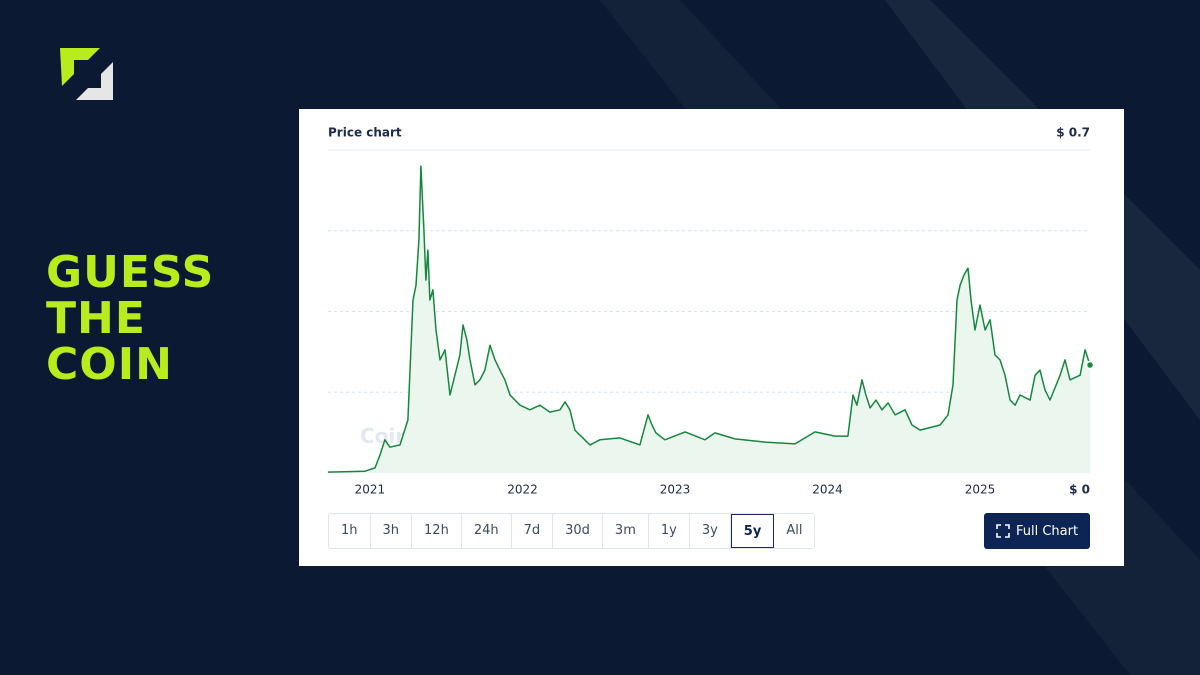  Describe the element at coordinates (437, 531) in the screenshot. I see `range-button: 12h` at that location.